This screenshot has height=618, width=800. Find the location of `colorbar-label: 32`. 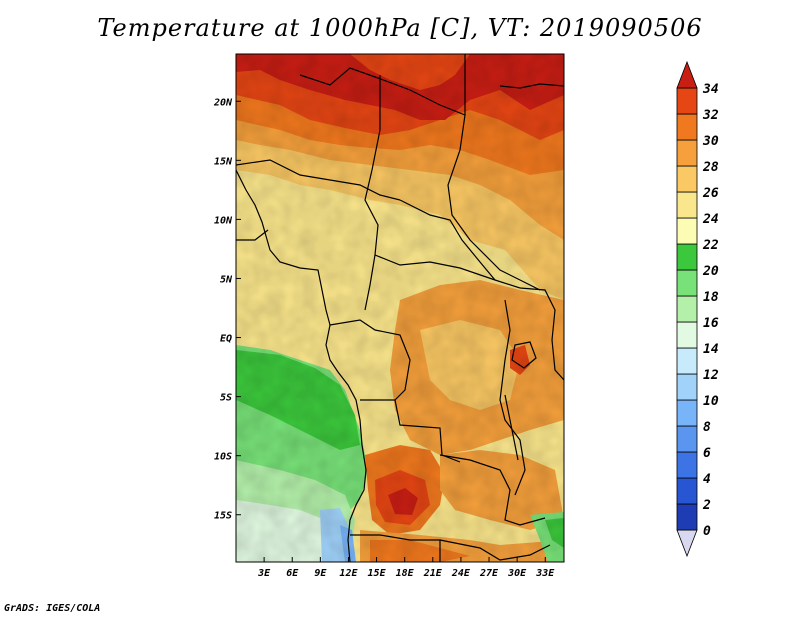

colorbar-label: 32 is located at coordinates (710, 115).